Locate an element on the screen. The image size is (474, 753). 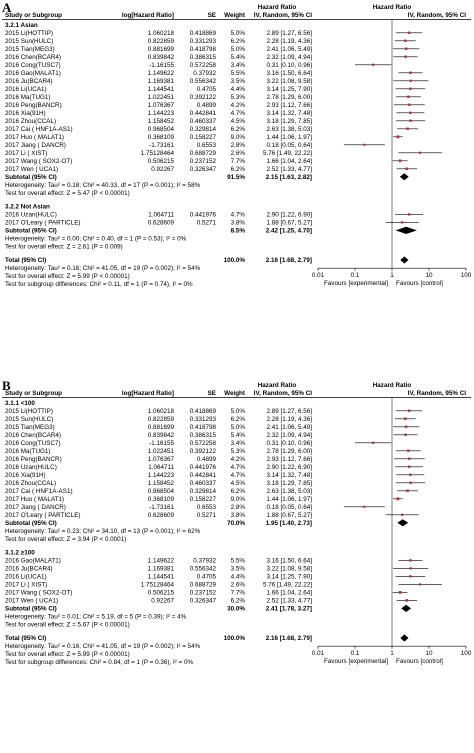
panel-b-subgroup-1-study-10-name: 2016 Zhou(CCAL) is located at coordinates (30, 483).